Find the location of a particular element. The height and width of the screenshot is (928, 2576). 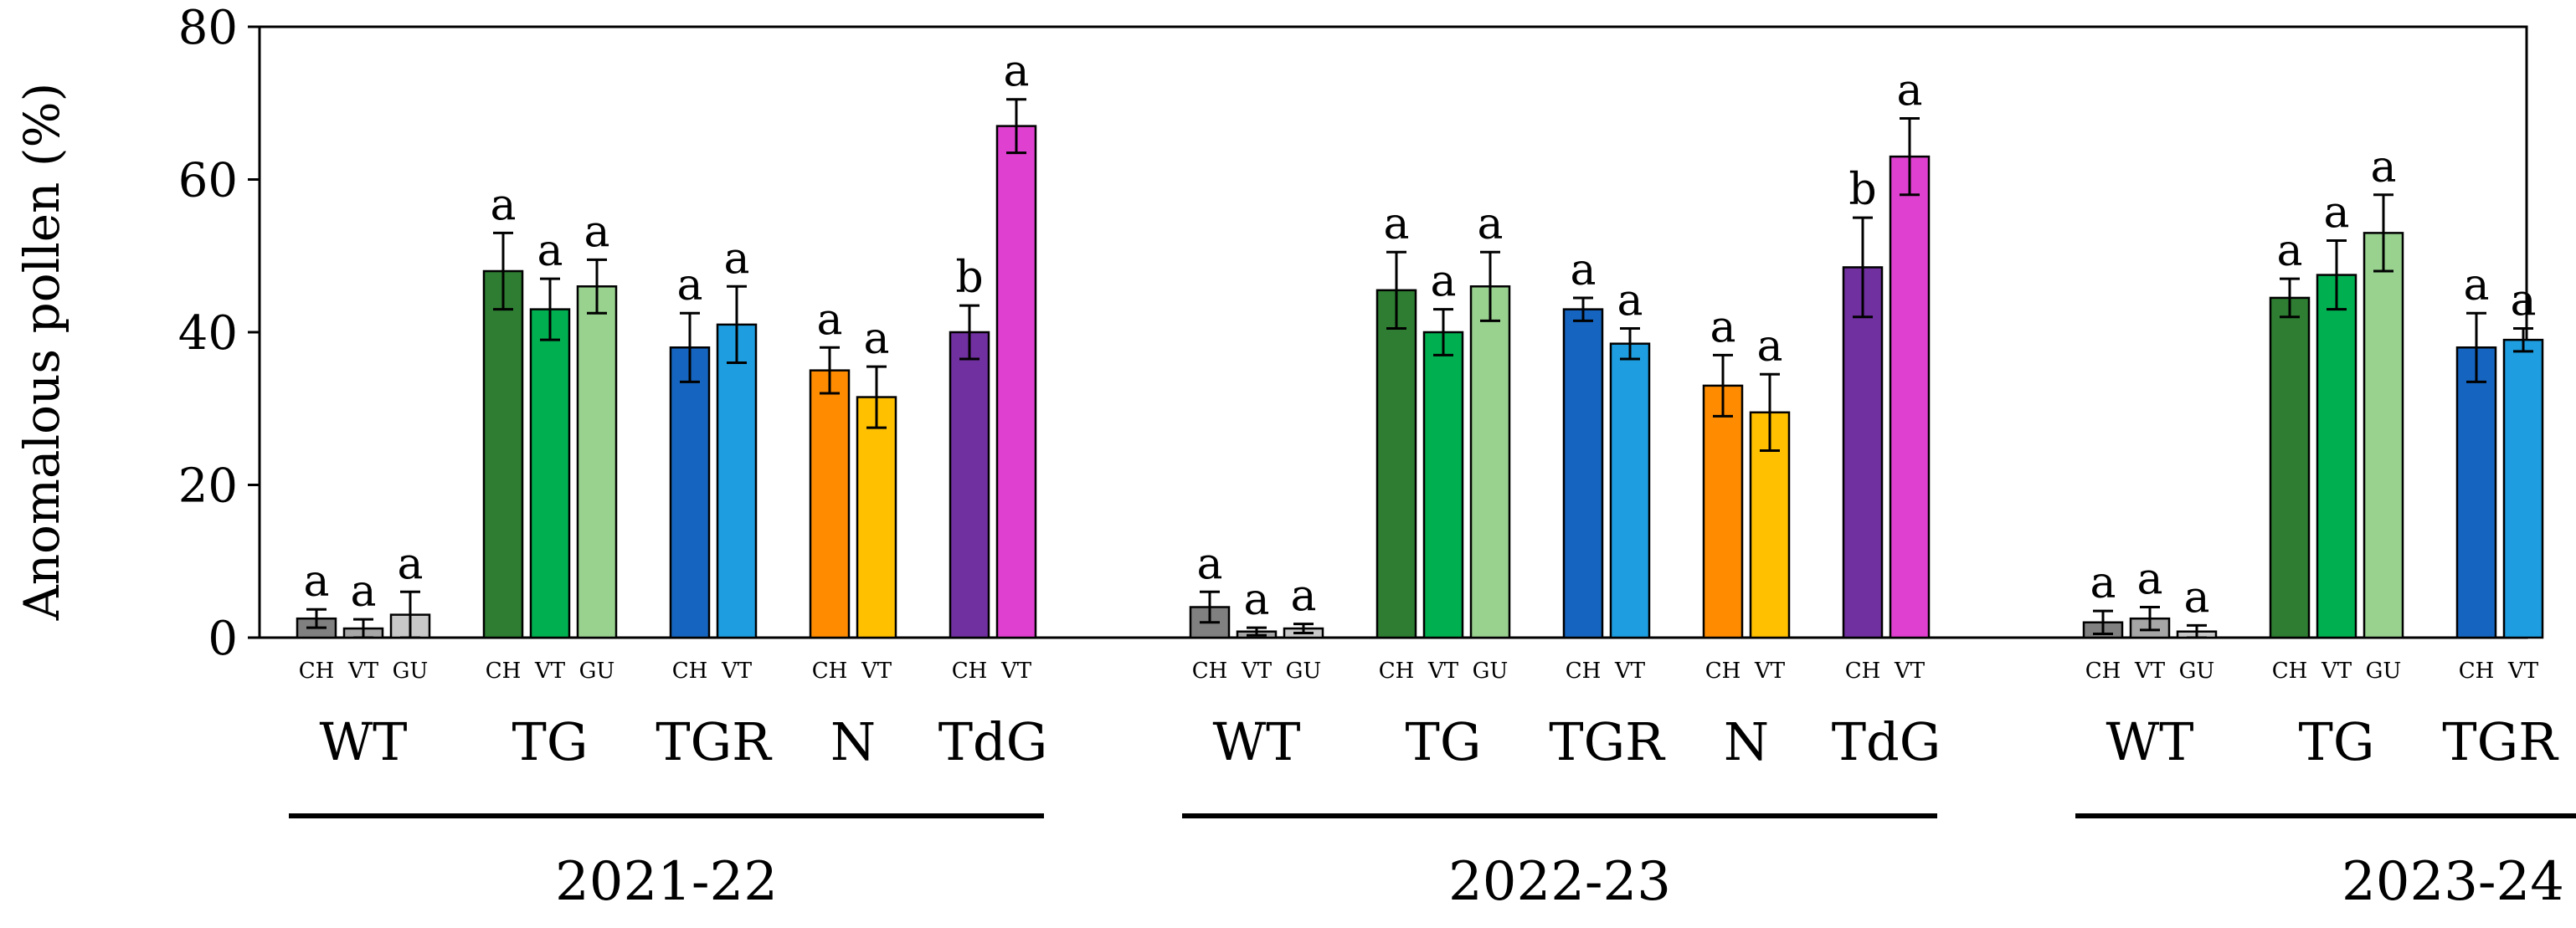

bar-2022-23-TdG-CH is located at coordinates (1863, 452).